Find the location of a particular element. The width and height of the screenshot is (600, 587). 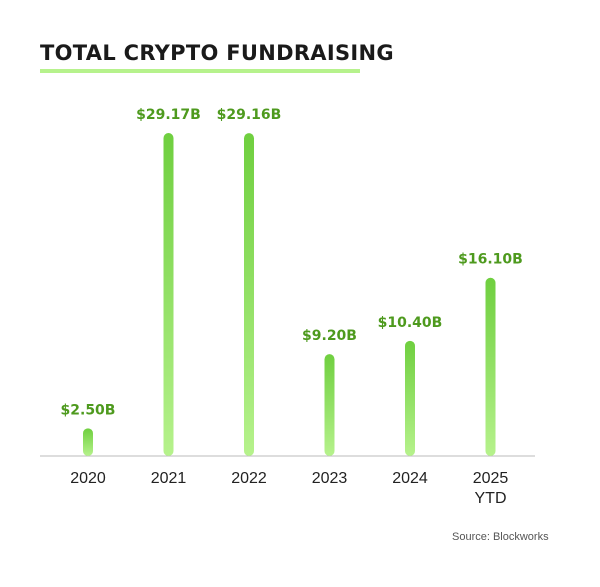

x-tick-label: 2023 is located at coordinates (329, 478).